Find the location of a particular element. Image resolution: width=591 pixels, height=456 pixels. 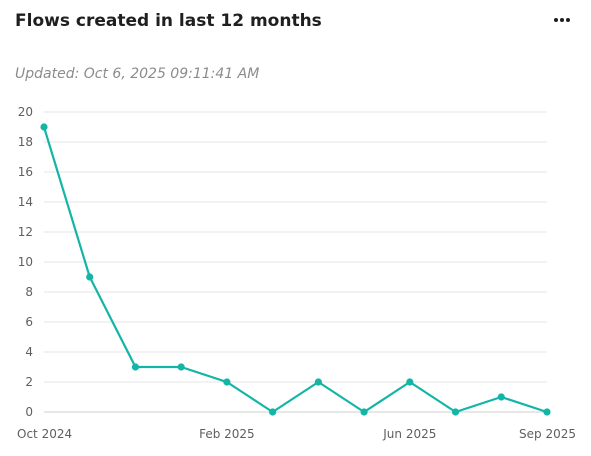

y-tick-label: 18 is located at coordinates (25, 142).